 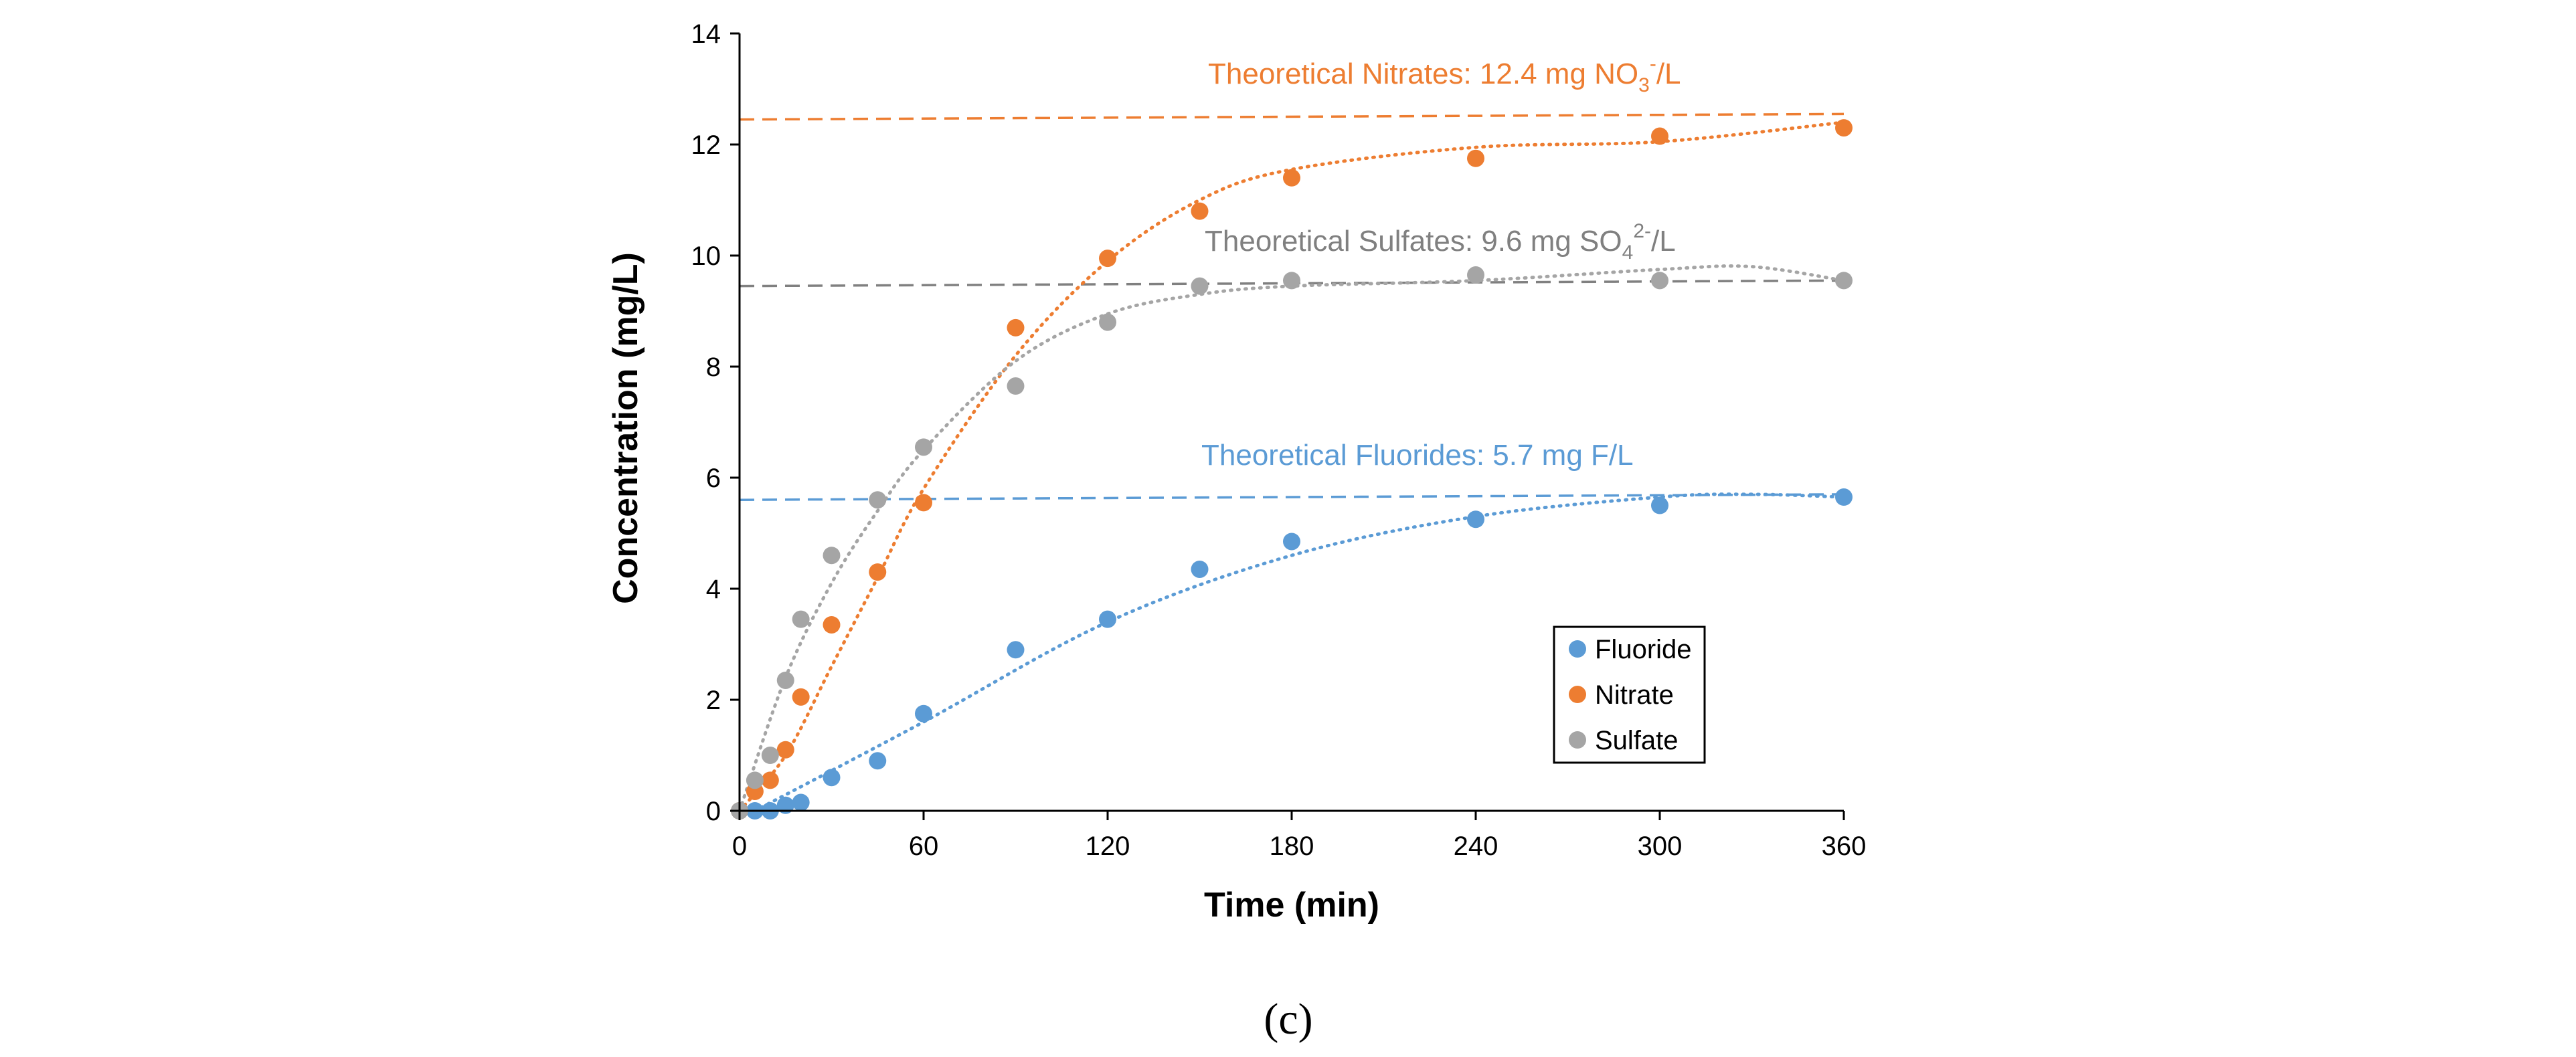 What do you see at coordinates (713, 589) in the screenshot?
I see `y-tick-label: 4` at bounding box center [713, 589].